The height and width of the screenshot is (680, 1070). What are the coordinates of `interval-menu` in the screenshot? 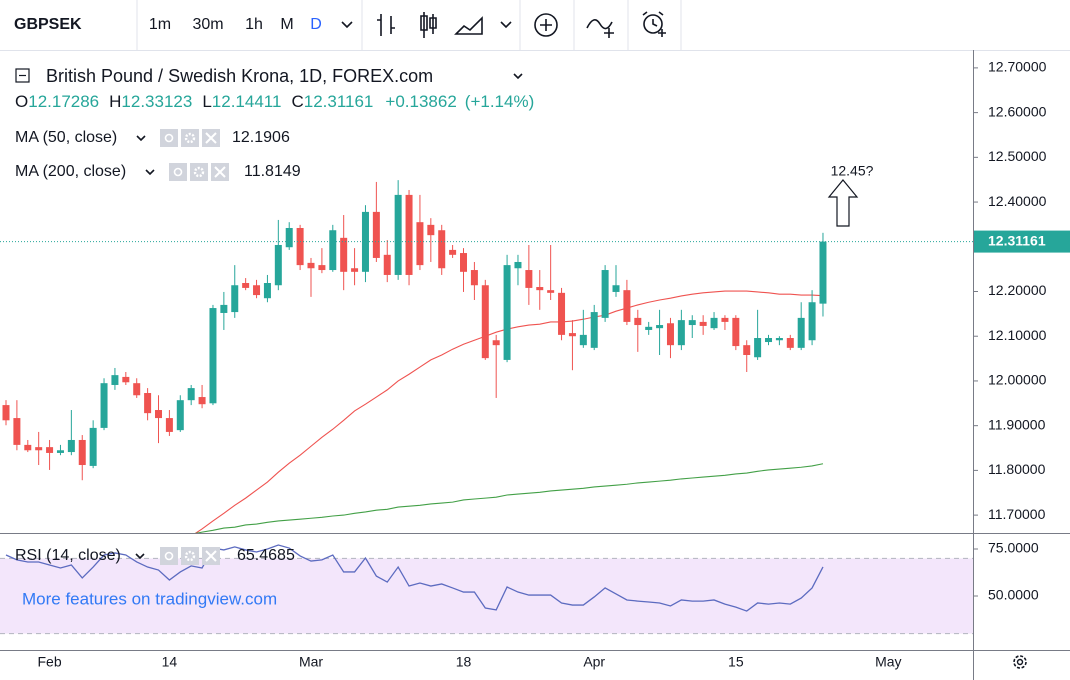 It's located at (347, 25).